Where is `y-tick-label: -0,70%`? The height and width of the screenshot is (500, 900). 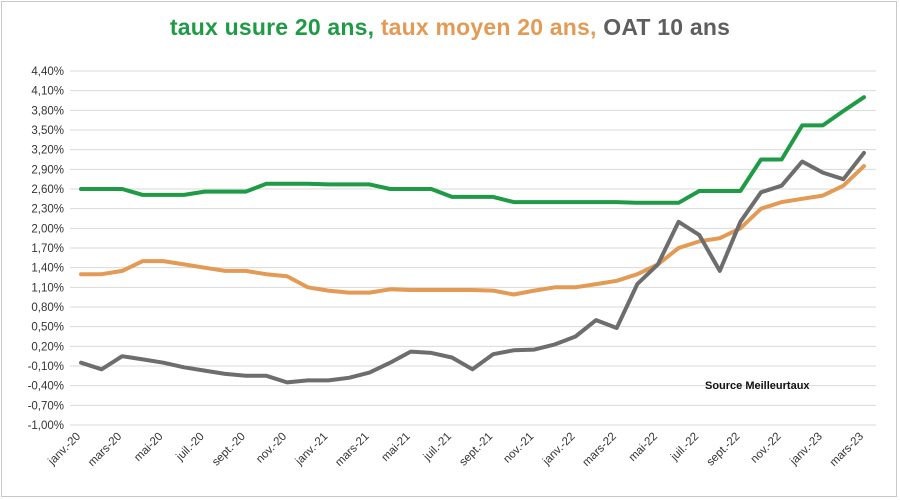
y-tick-label: -0,70% is located at coordinates (46, 406).